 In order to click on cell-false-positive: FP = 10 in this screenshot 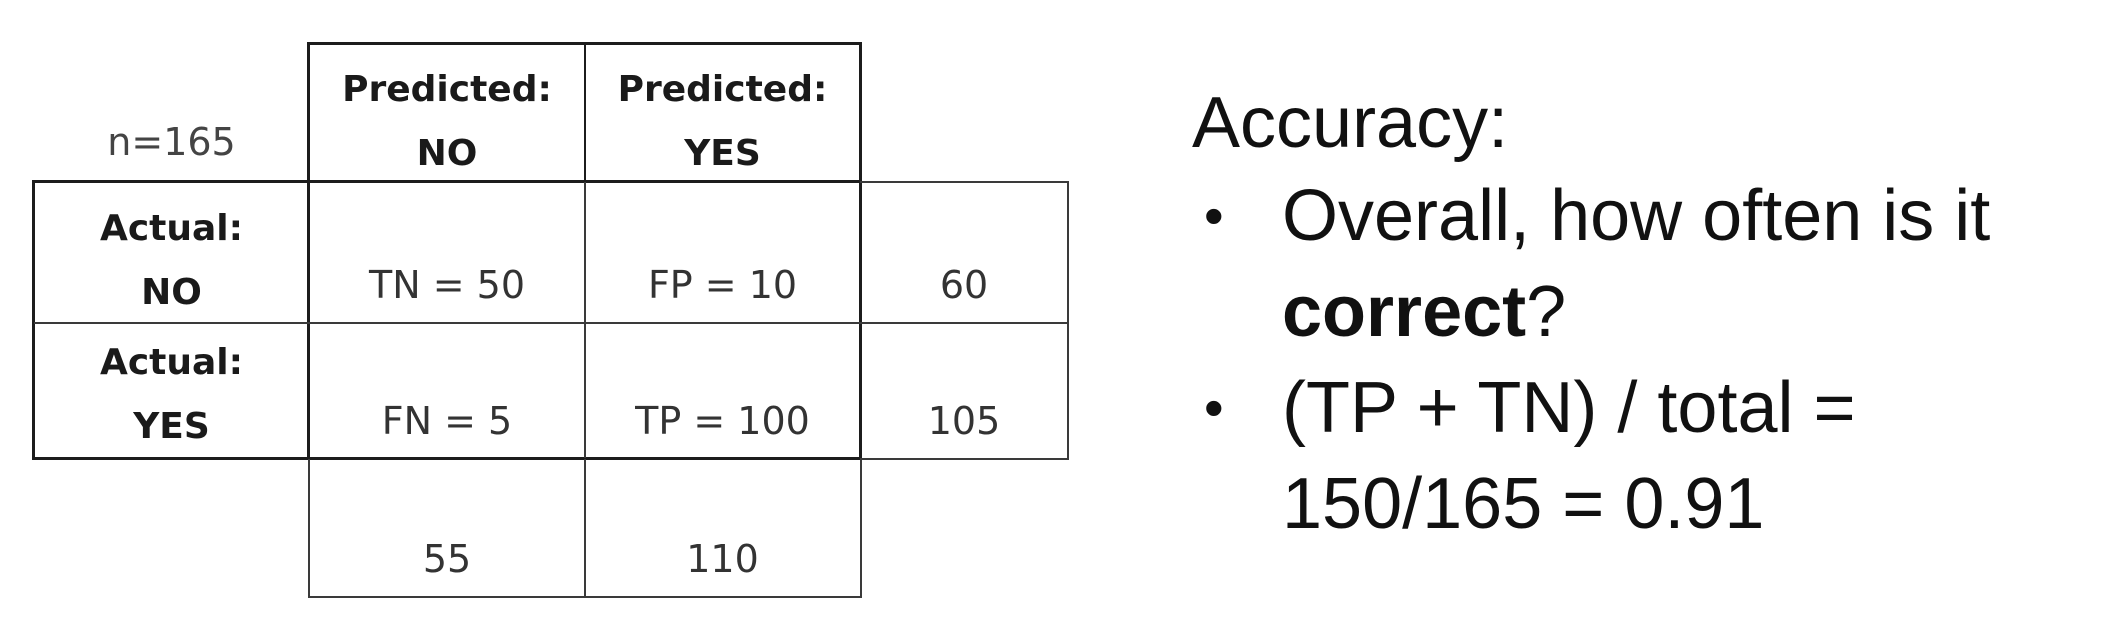, I will do `click(722, 253)`.